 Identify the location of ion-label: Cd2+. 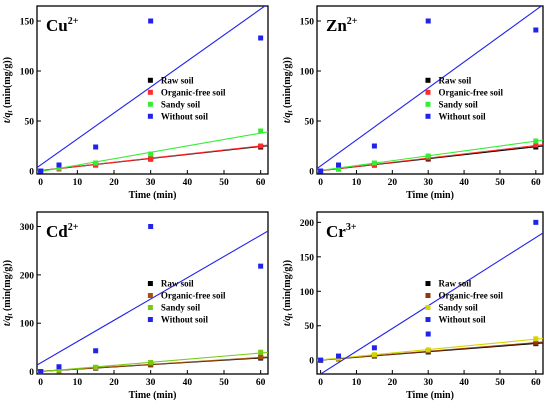
(62, 231).